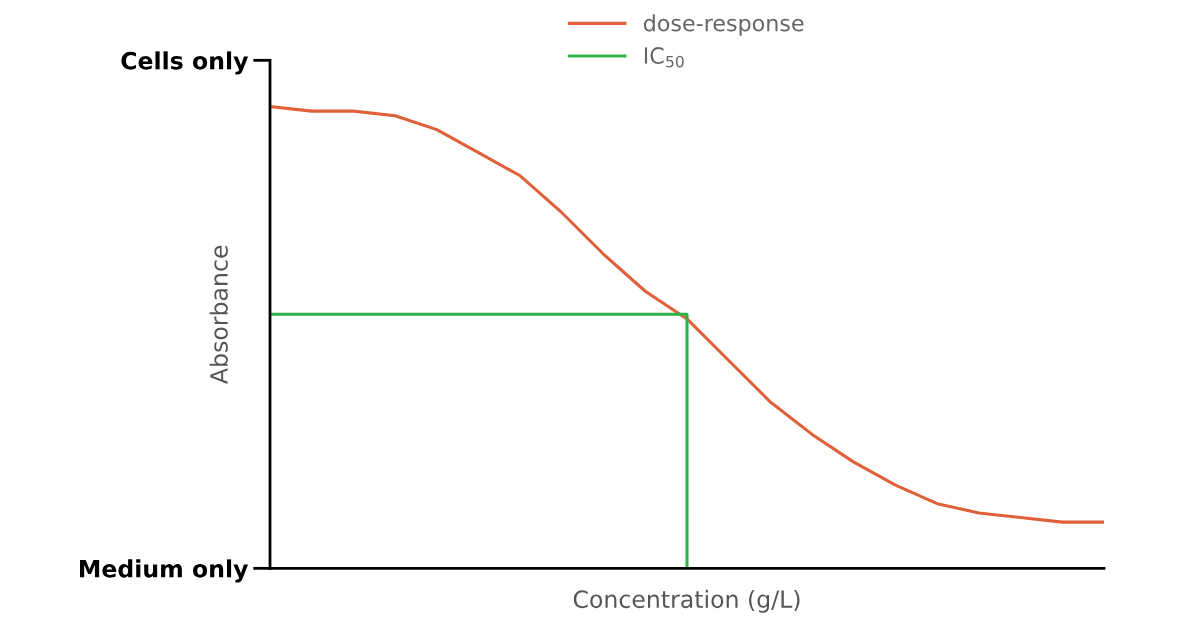 The image size is (1200, 635). I want to click on x-axis-title: Concentration (g/L), so click(686, 601).